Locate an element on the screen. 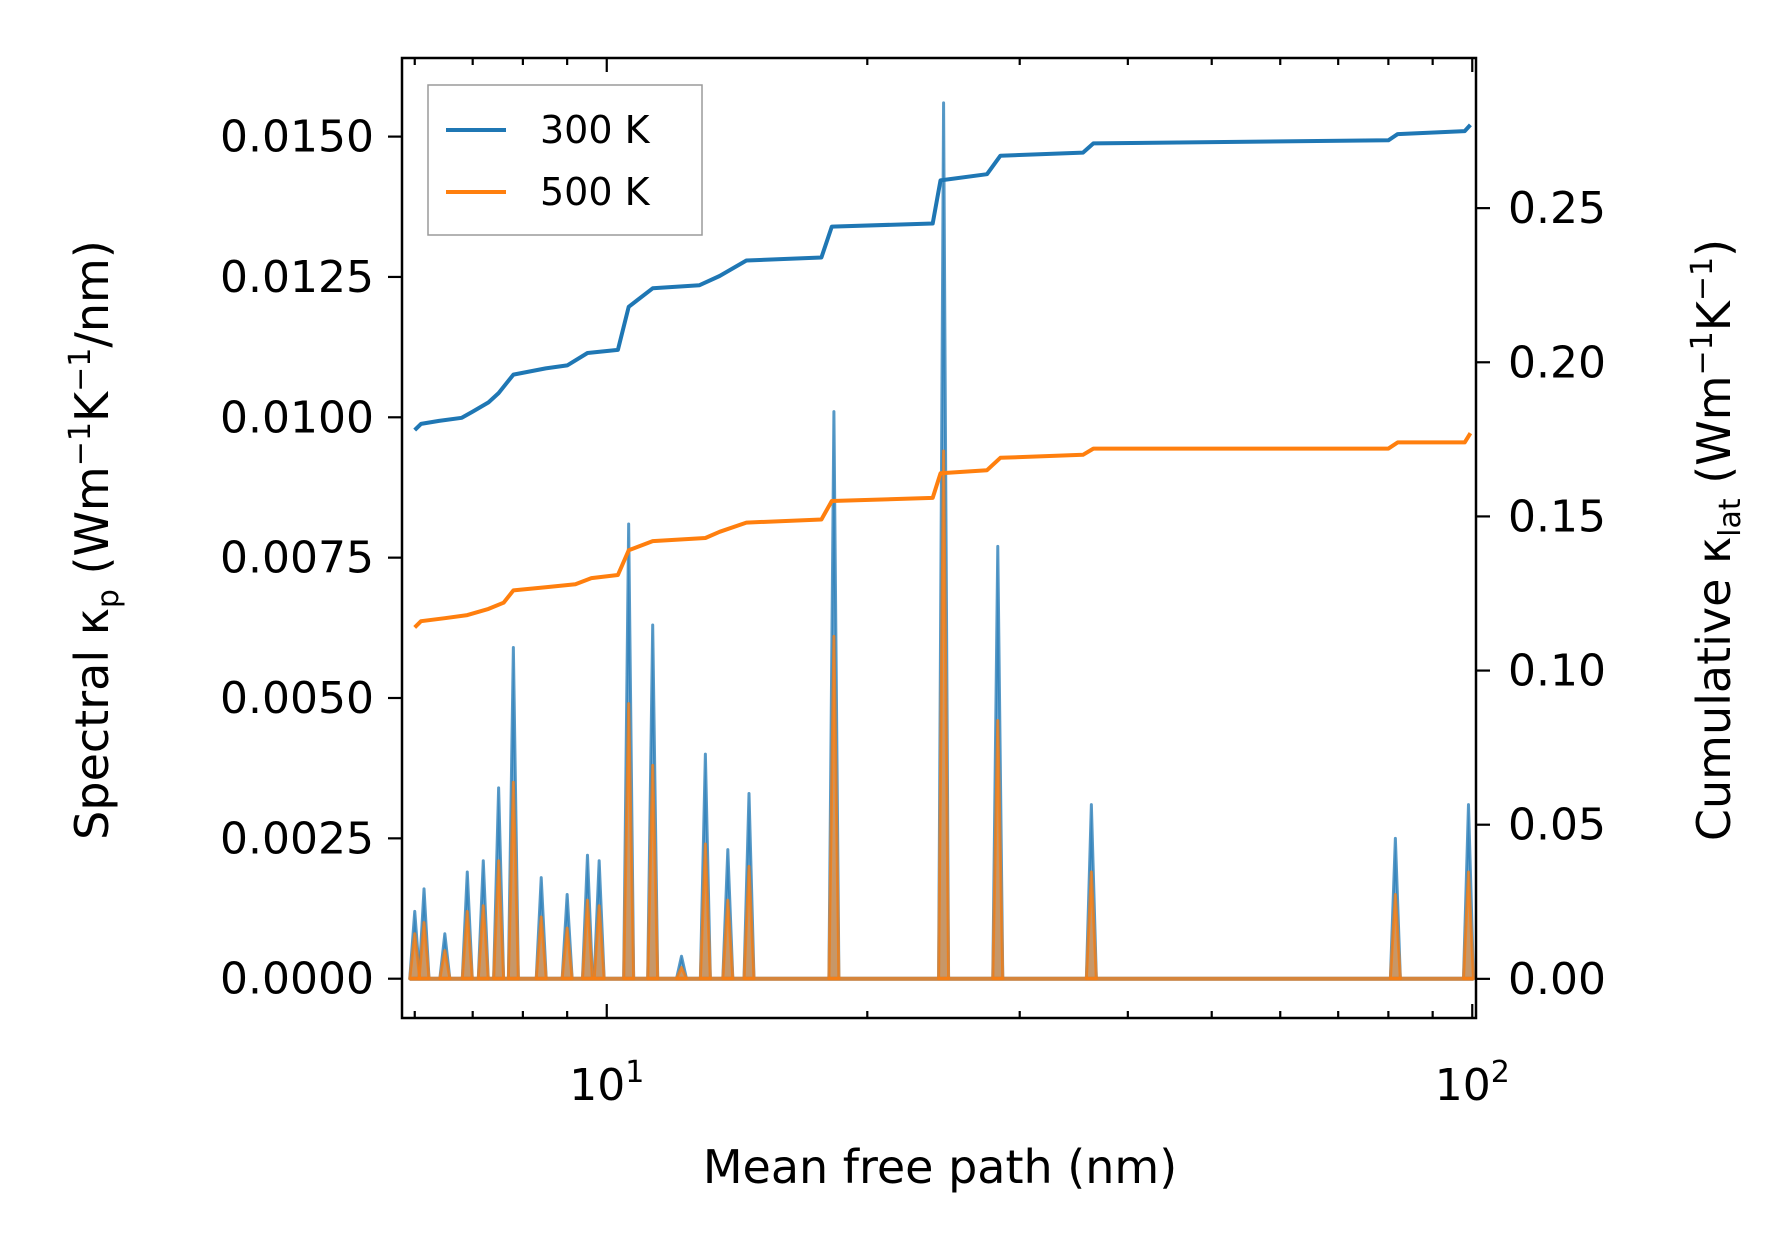 This screenshot has width=1790, height=1254. legend: 300 K 500 K is located at coordinates (565, 160).